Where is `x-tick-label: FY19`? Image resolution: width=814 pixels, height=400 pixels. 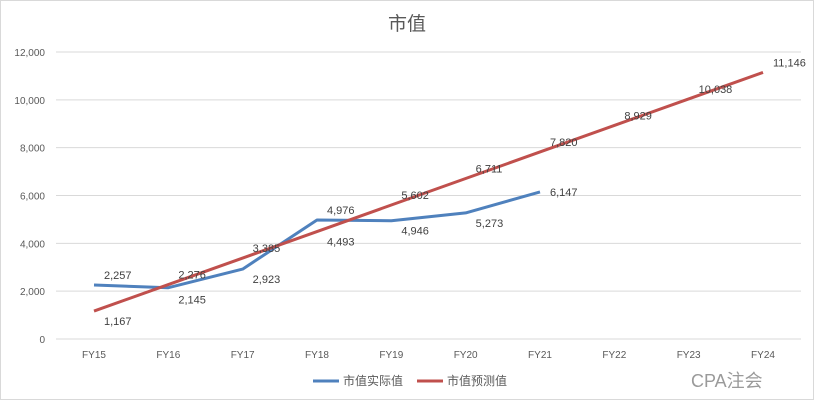
x-tick-label: FY19 is located at coordinates (391, 355).